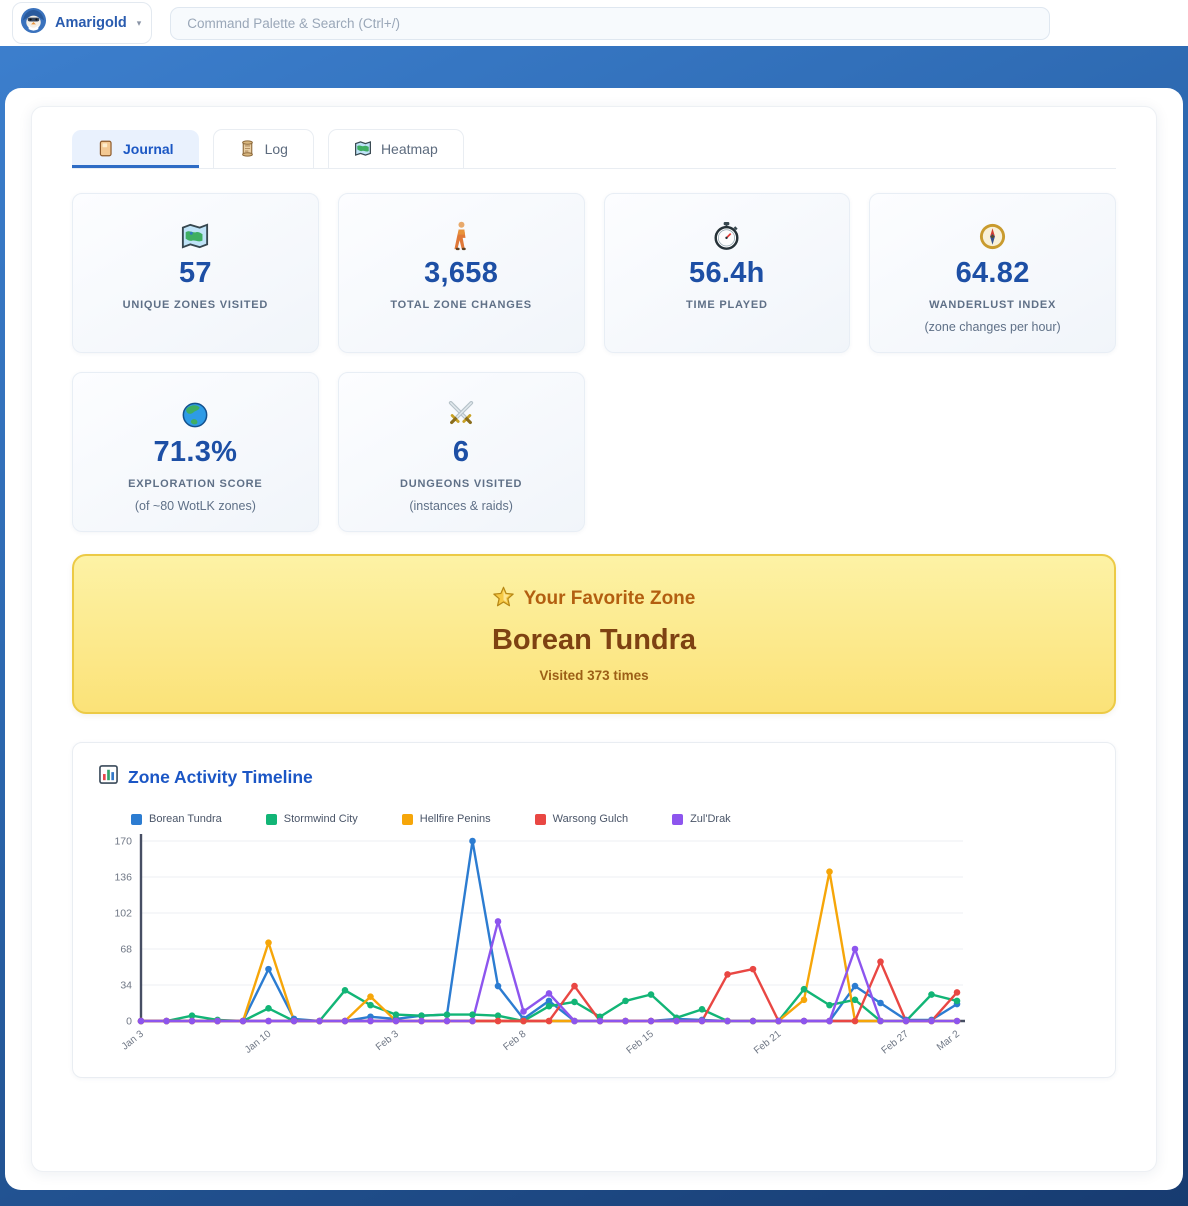 The height and width of the screenshot is (1206, 1188). What do you see at coordinates (185, 819) in the screenshot?
I see `legend-label: Borean Tundra` at bounding box center [185, 819].